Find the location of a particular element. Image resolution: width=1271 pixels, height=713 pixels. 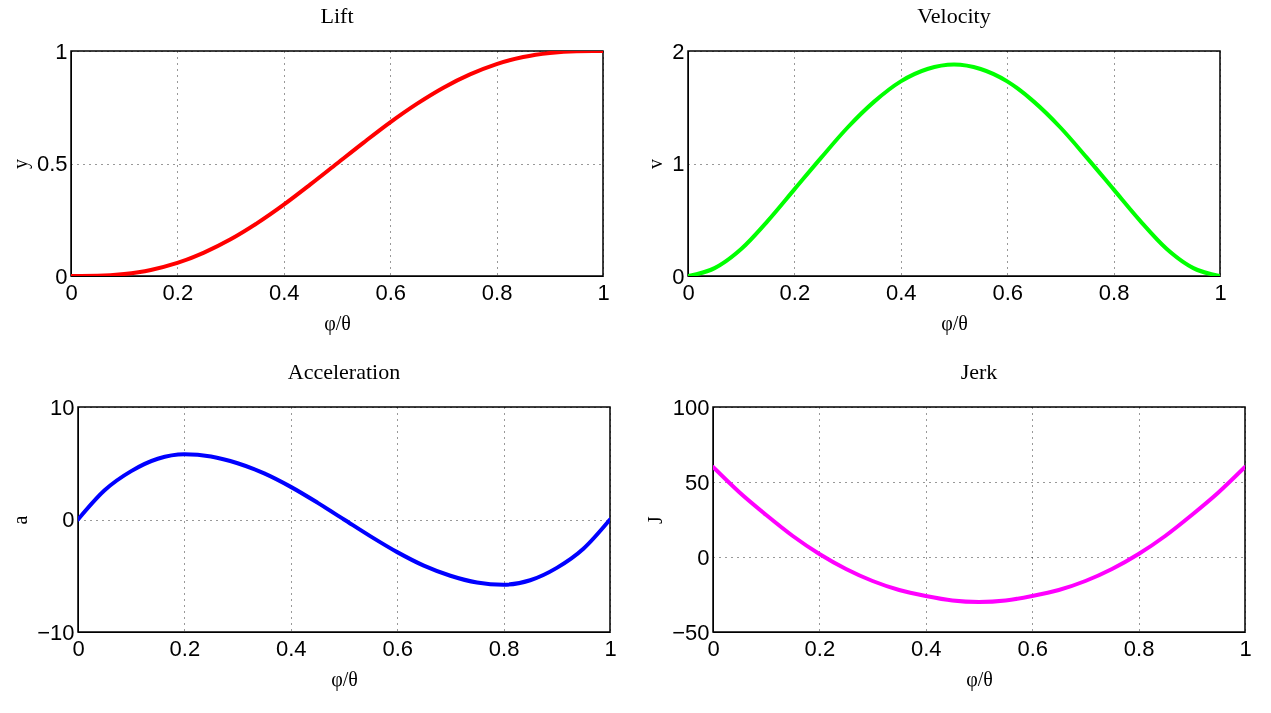

chart-title: Lift is located at coordinates (337, 15).